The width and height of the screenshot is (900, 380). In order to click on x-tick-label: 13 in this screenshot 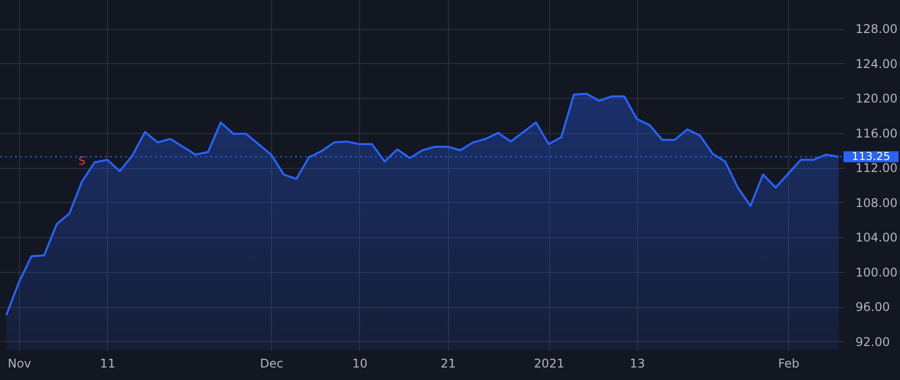, I will do `click(638, 363)`.